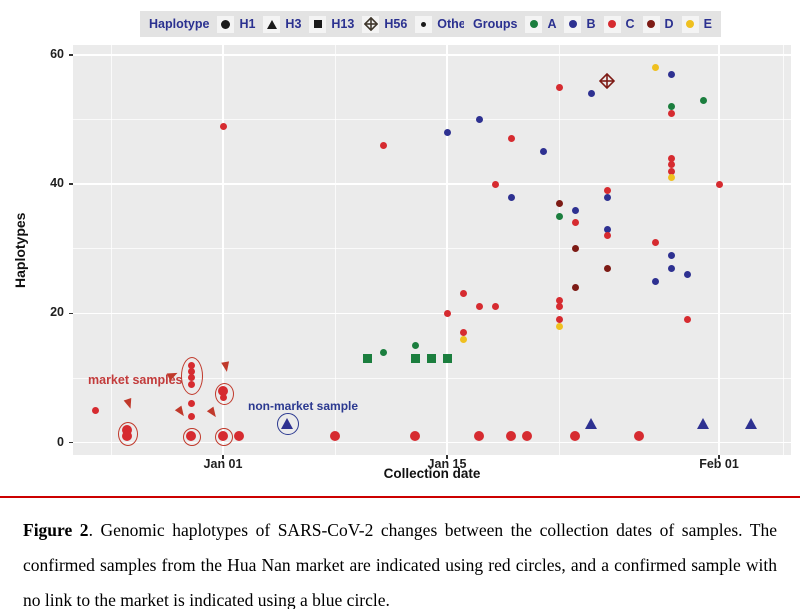 Image resolution: width=800 pixels, height=609 pixels. Describe the element at coordinates (607, 83) in the screenshot. I see `data-point-h56` at that location.